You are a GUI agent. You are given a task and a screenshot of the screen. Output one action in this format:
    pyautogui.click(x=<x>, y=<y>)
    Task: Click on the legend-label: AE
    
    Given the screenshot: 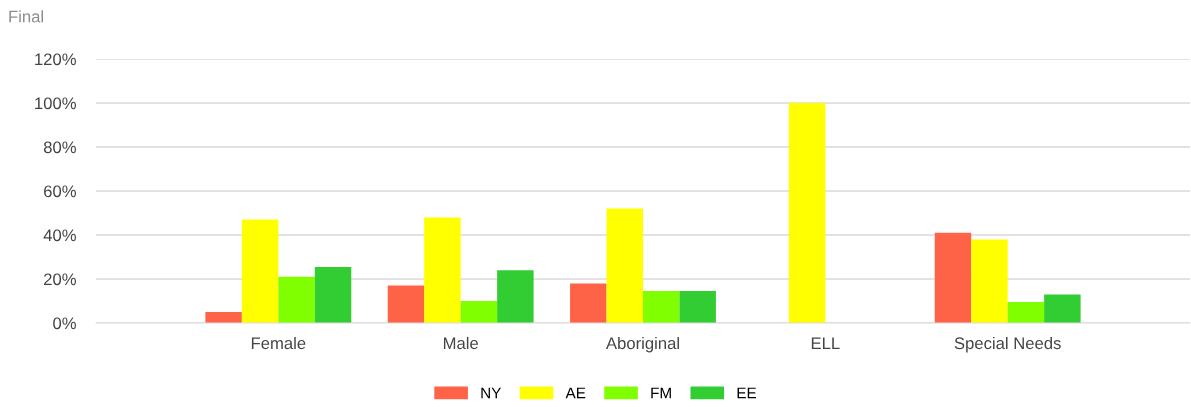 What is the action you would take?
    pyautogui.click(x=575, y=393)
    